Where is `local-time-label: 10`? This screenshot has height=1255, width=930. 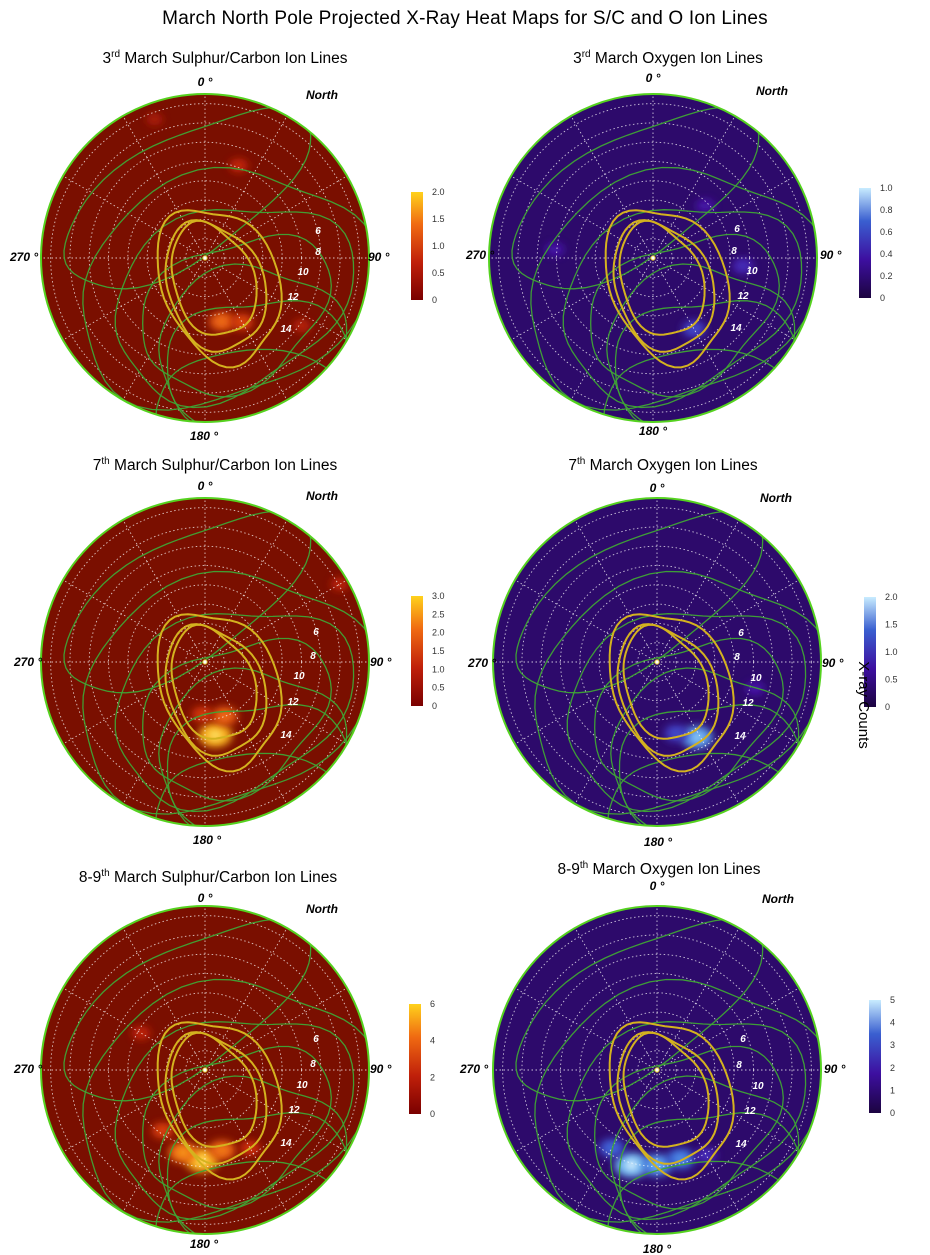 local-time-label: 10 is located at coordinates (302, 1085).